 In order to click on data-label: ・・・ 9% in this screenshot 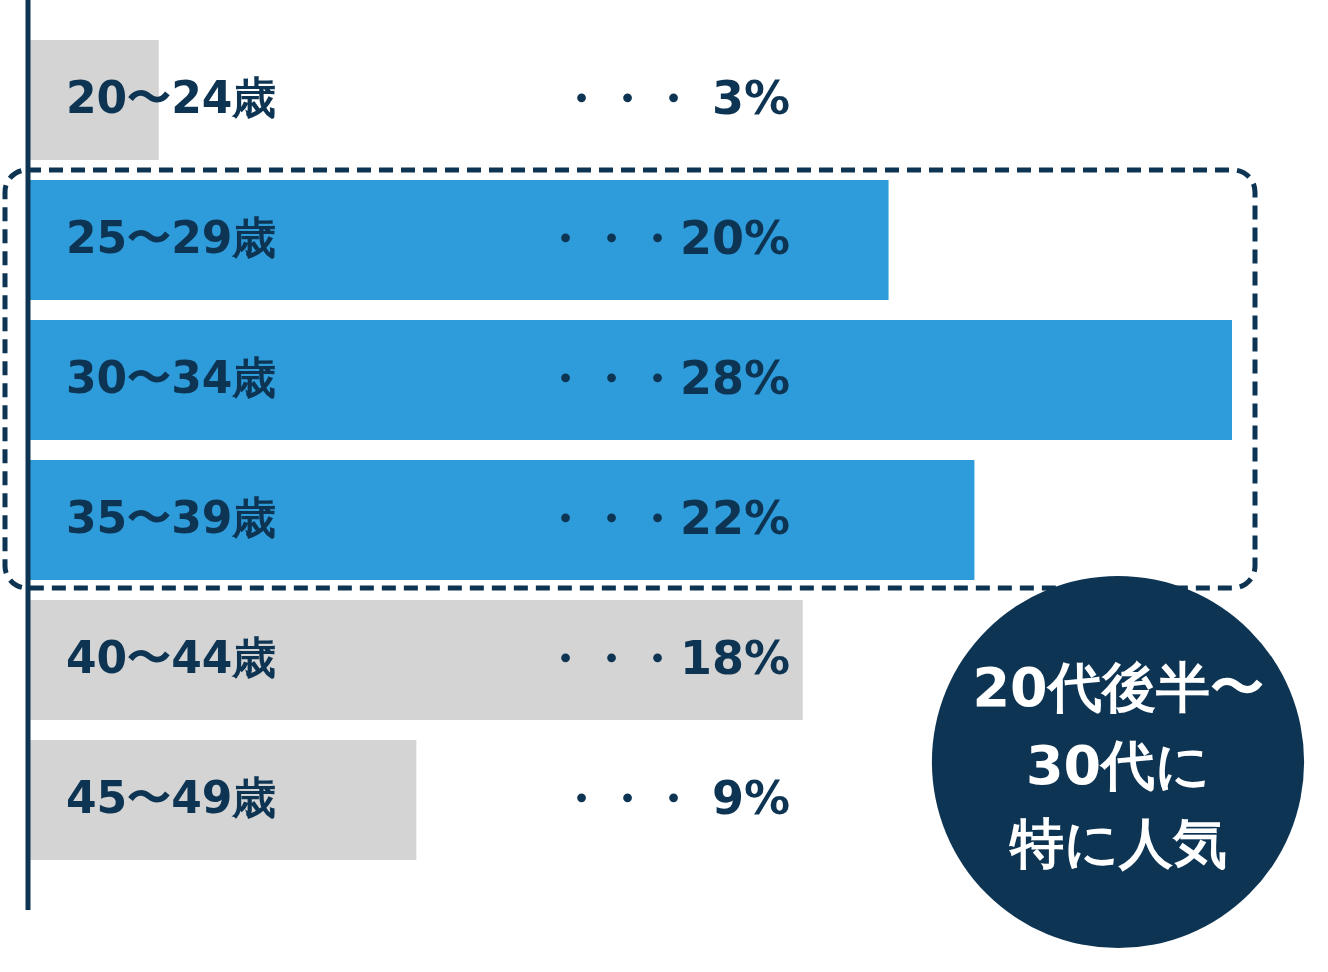, I will do `click(673, 798)`.